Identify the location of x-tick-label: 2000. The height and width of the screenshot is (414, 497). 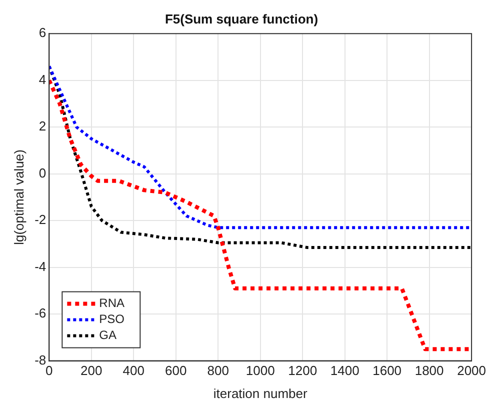
(471, 370).